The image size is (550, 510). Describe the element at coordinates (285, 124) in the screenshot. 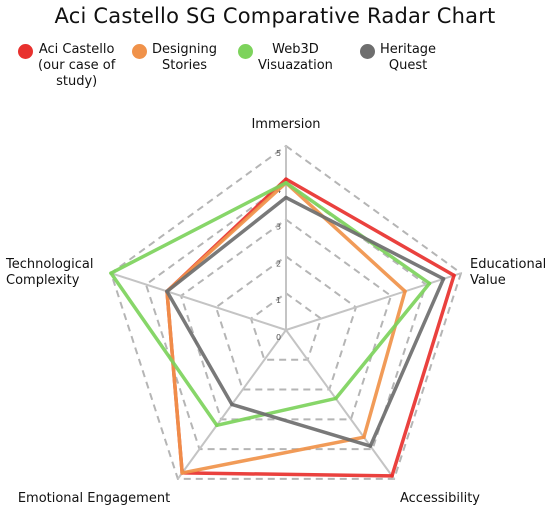

I see `axis-label-1: Immersion` at that location.